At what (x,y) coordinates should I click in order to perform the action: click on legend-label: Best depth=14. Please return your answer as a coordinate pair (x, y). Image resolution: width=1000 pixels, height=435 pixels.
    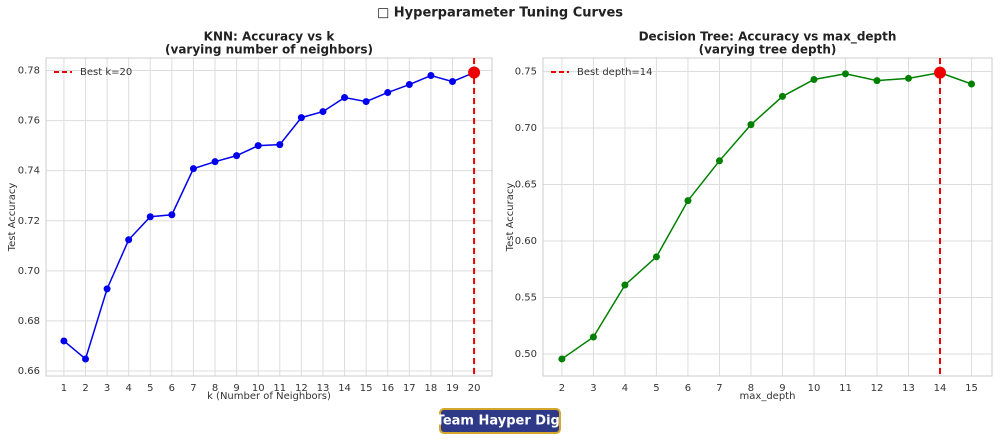
    Looking at the image, I should click on (615, 72).